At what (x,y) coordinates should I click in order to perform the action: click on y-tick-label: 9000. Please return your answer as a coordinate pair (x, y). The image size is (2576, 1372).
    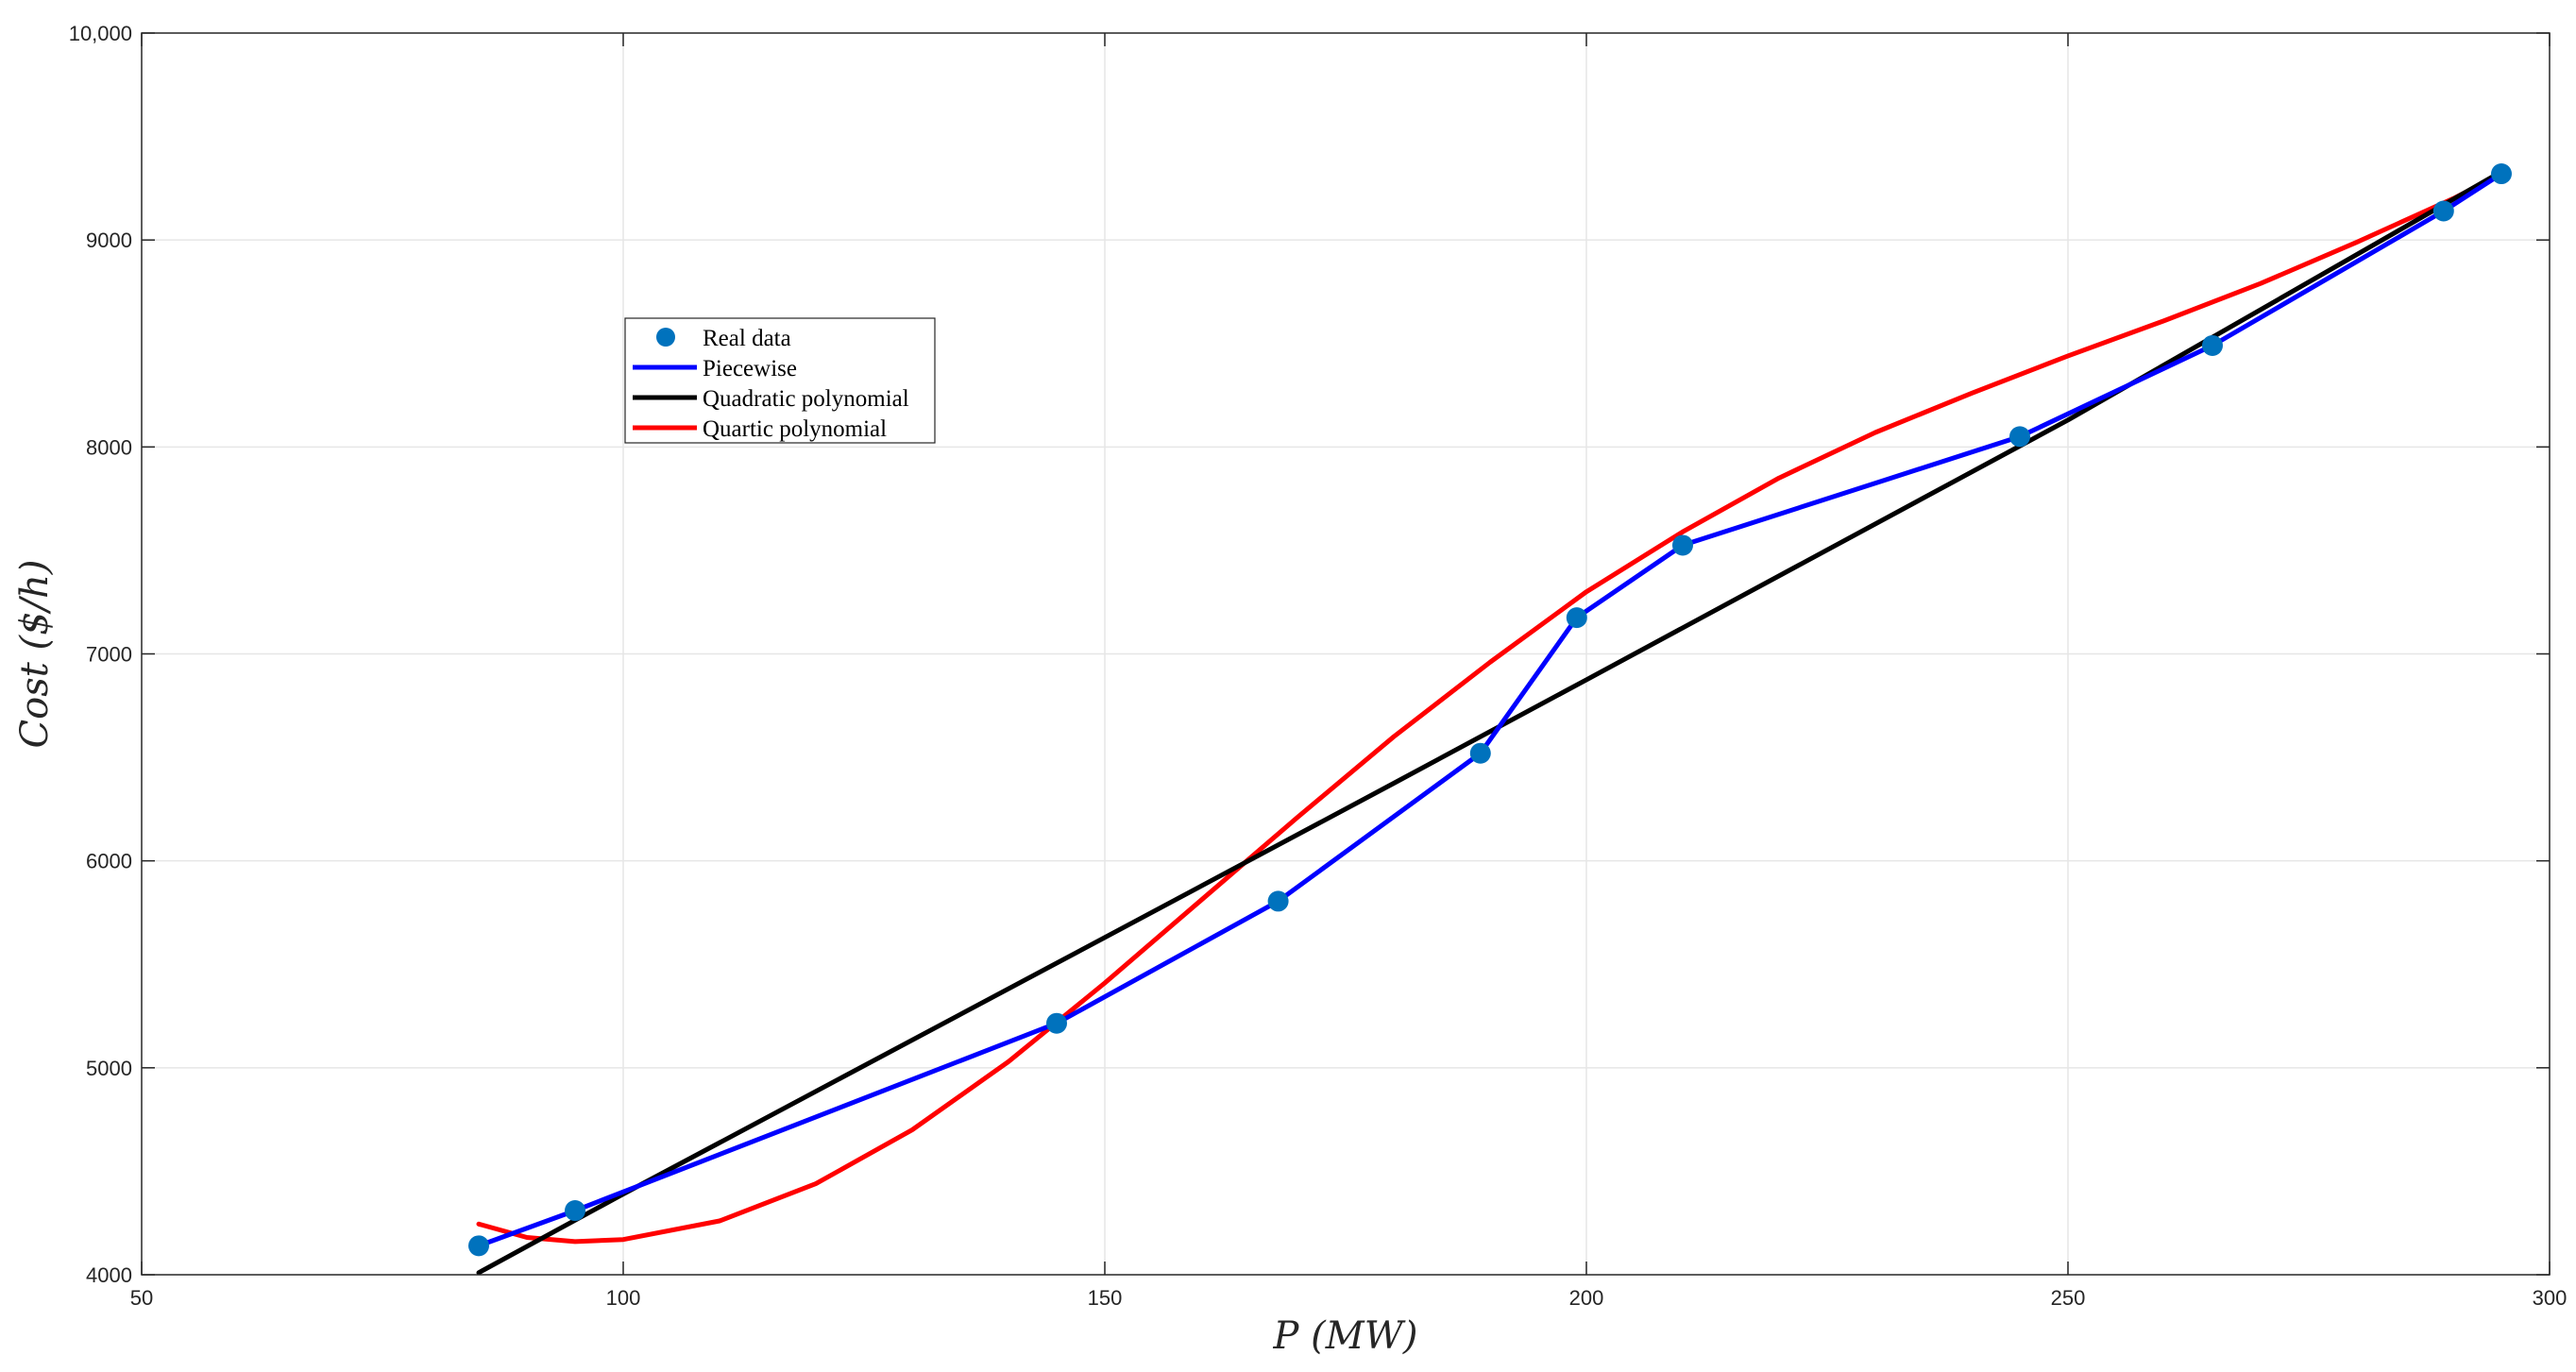
    Looking at the image, I should click on (109, 240).